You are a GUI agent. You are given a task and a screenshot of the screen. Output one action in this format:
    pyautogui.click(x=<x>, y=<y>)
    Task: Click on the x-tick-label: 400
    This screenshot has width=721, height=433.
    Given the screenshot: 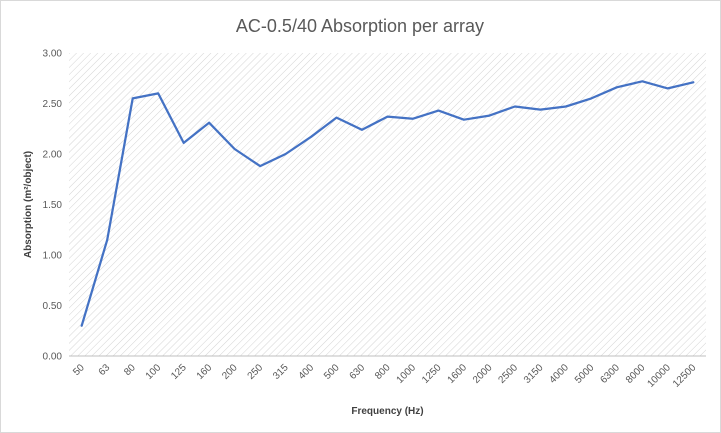 What is the action you would take?
    pyautogui.click(x=307, y=372)
    